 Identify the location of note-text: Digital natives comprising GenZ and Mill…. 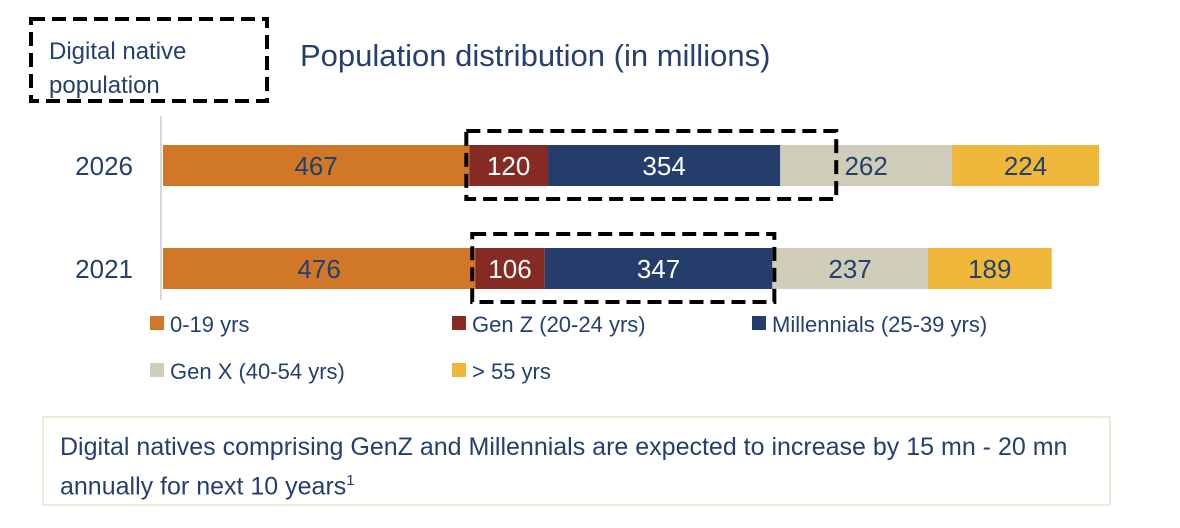
(564, 467).